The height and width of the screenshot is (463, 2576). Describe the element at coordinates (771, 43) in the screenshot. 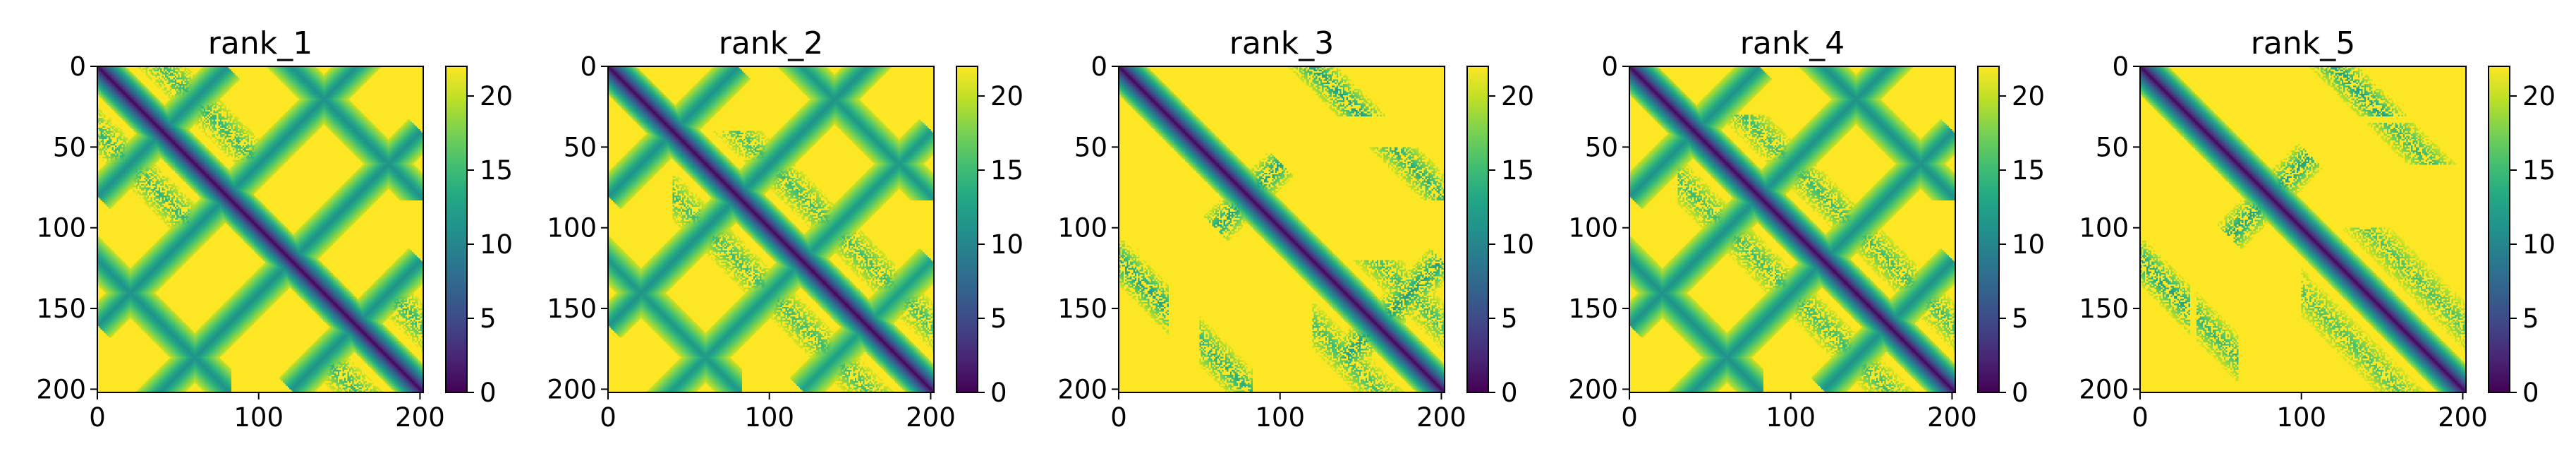

I see `panel-title: rank_2` at that location.